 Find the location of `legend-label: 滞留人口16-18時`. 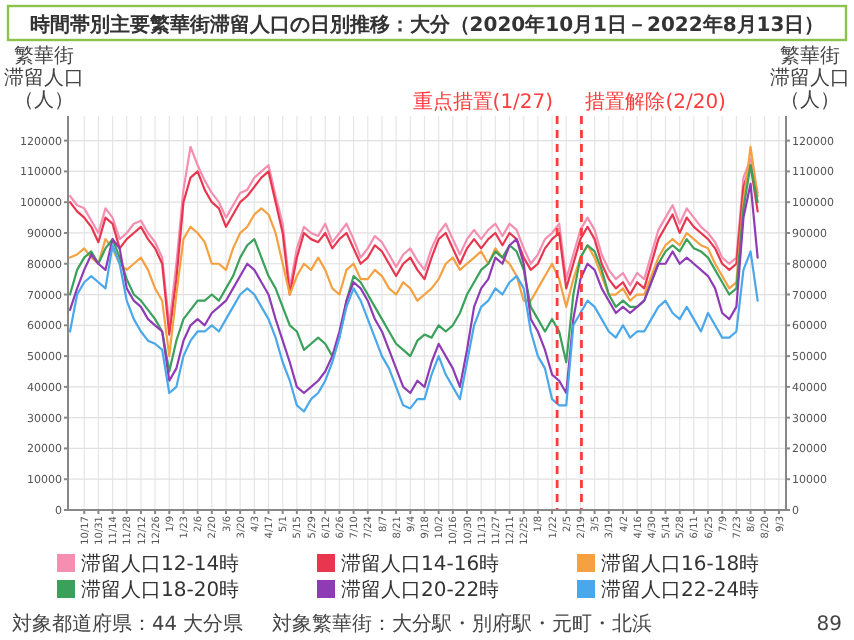

legend-label: 滞留人口16-18時 is located at coordinates (680, 564).